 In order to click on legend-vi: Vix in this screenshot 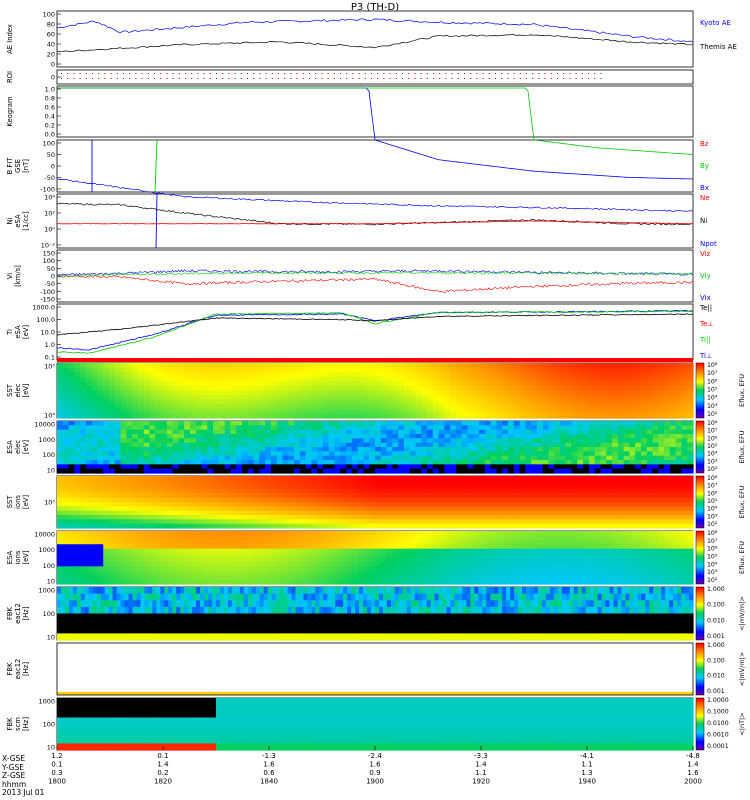, I will do `click(705, 298)`.